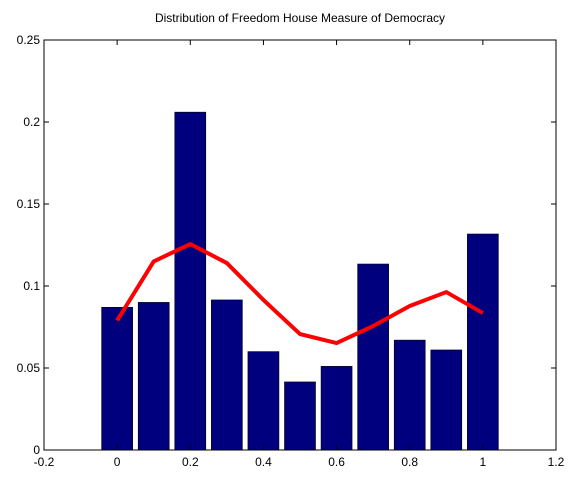 The height and width of the screenshot is (478, 581). I want to click on x-tick-label: 0.6, so click(336, 462).